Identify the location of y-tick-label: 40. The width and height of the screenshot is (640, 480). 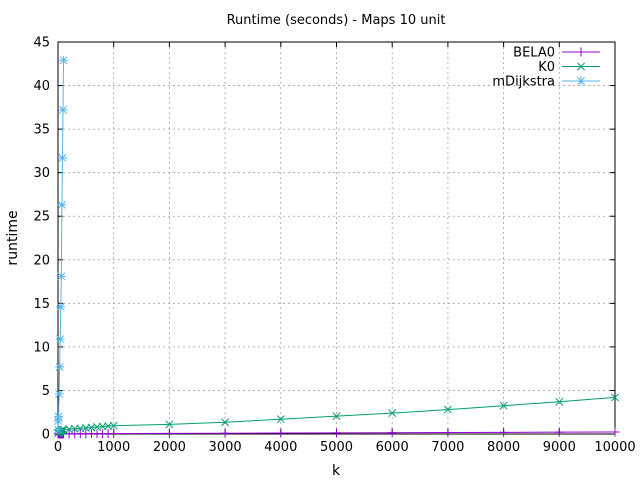
(41, 86).